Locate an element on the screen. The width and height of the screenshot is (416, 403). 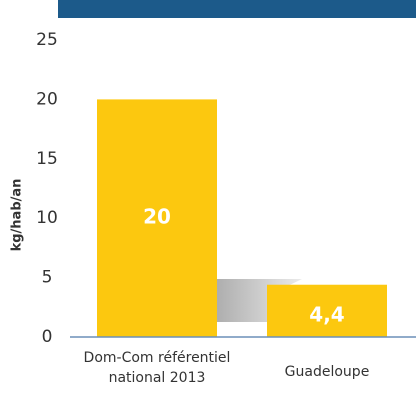
header-banner is located at coordinates (237, 9).